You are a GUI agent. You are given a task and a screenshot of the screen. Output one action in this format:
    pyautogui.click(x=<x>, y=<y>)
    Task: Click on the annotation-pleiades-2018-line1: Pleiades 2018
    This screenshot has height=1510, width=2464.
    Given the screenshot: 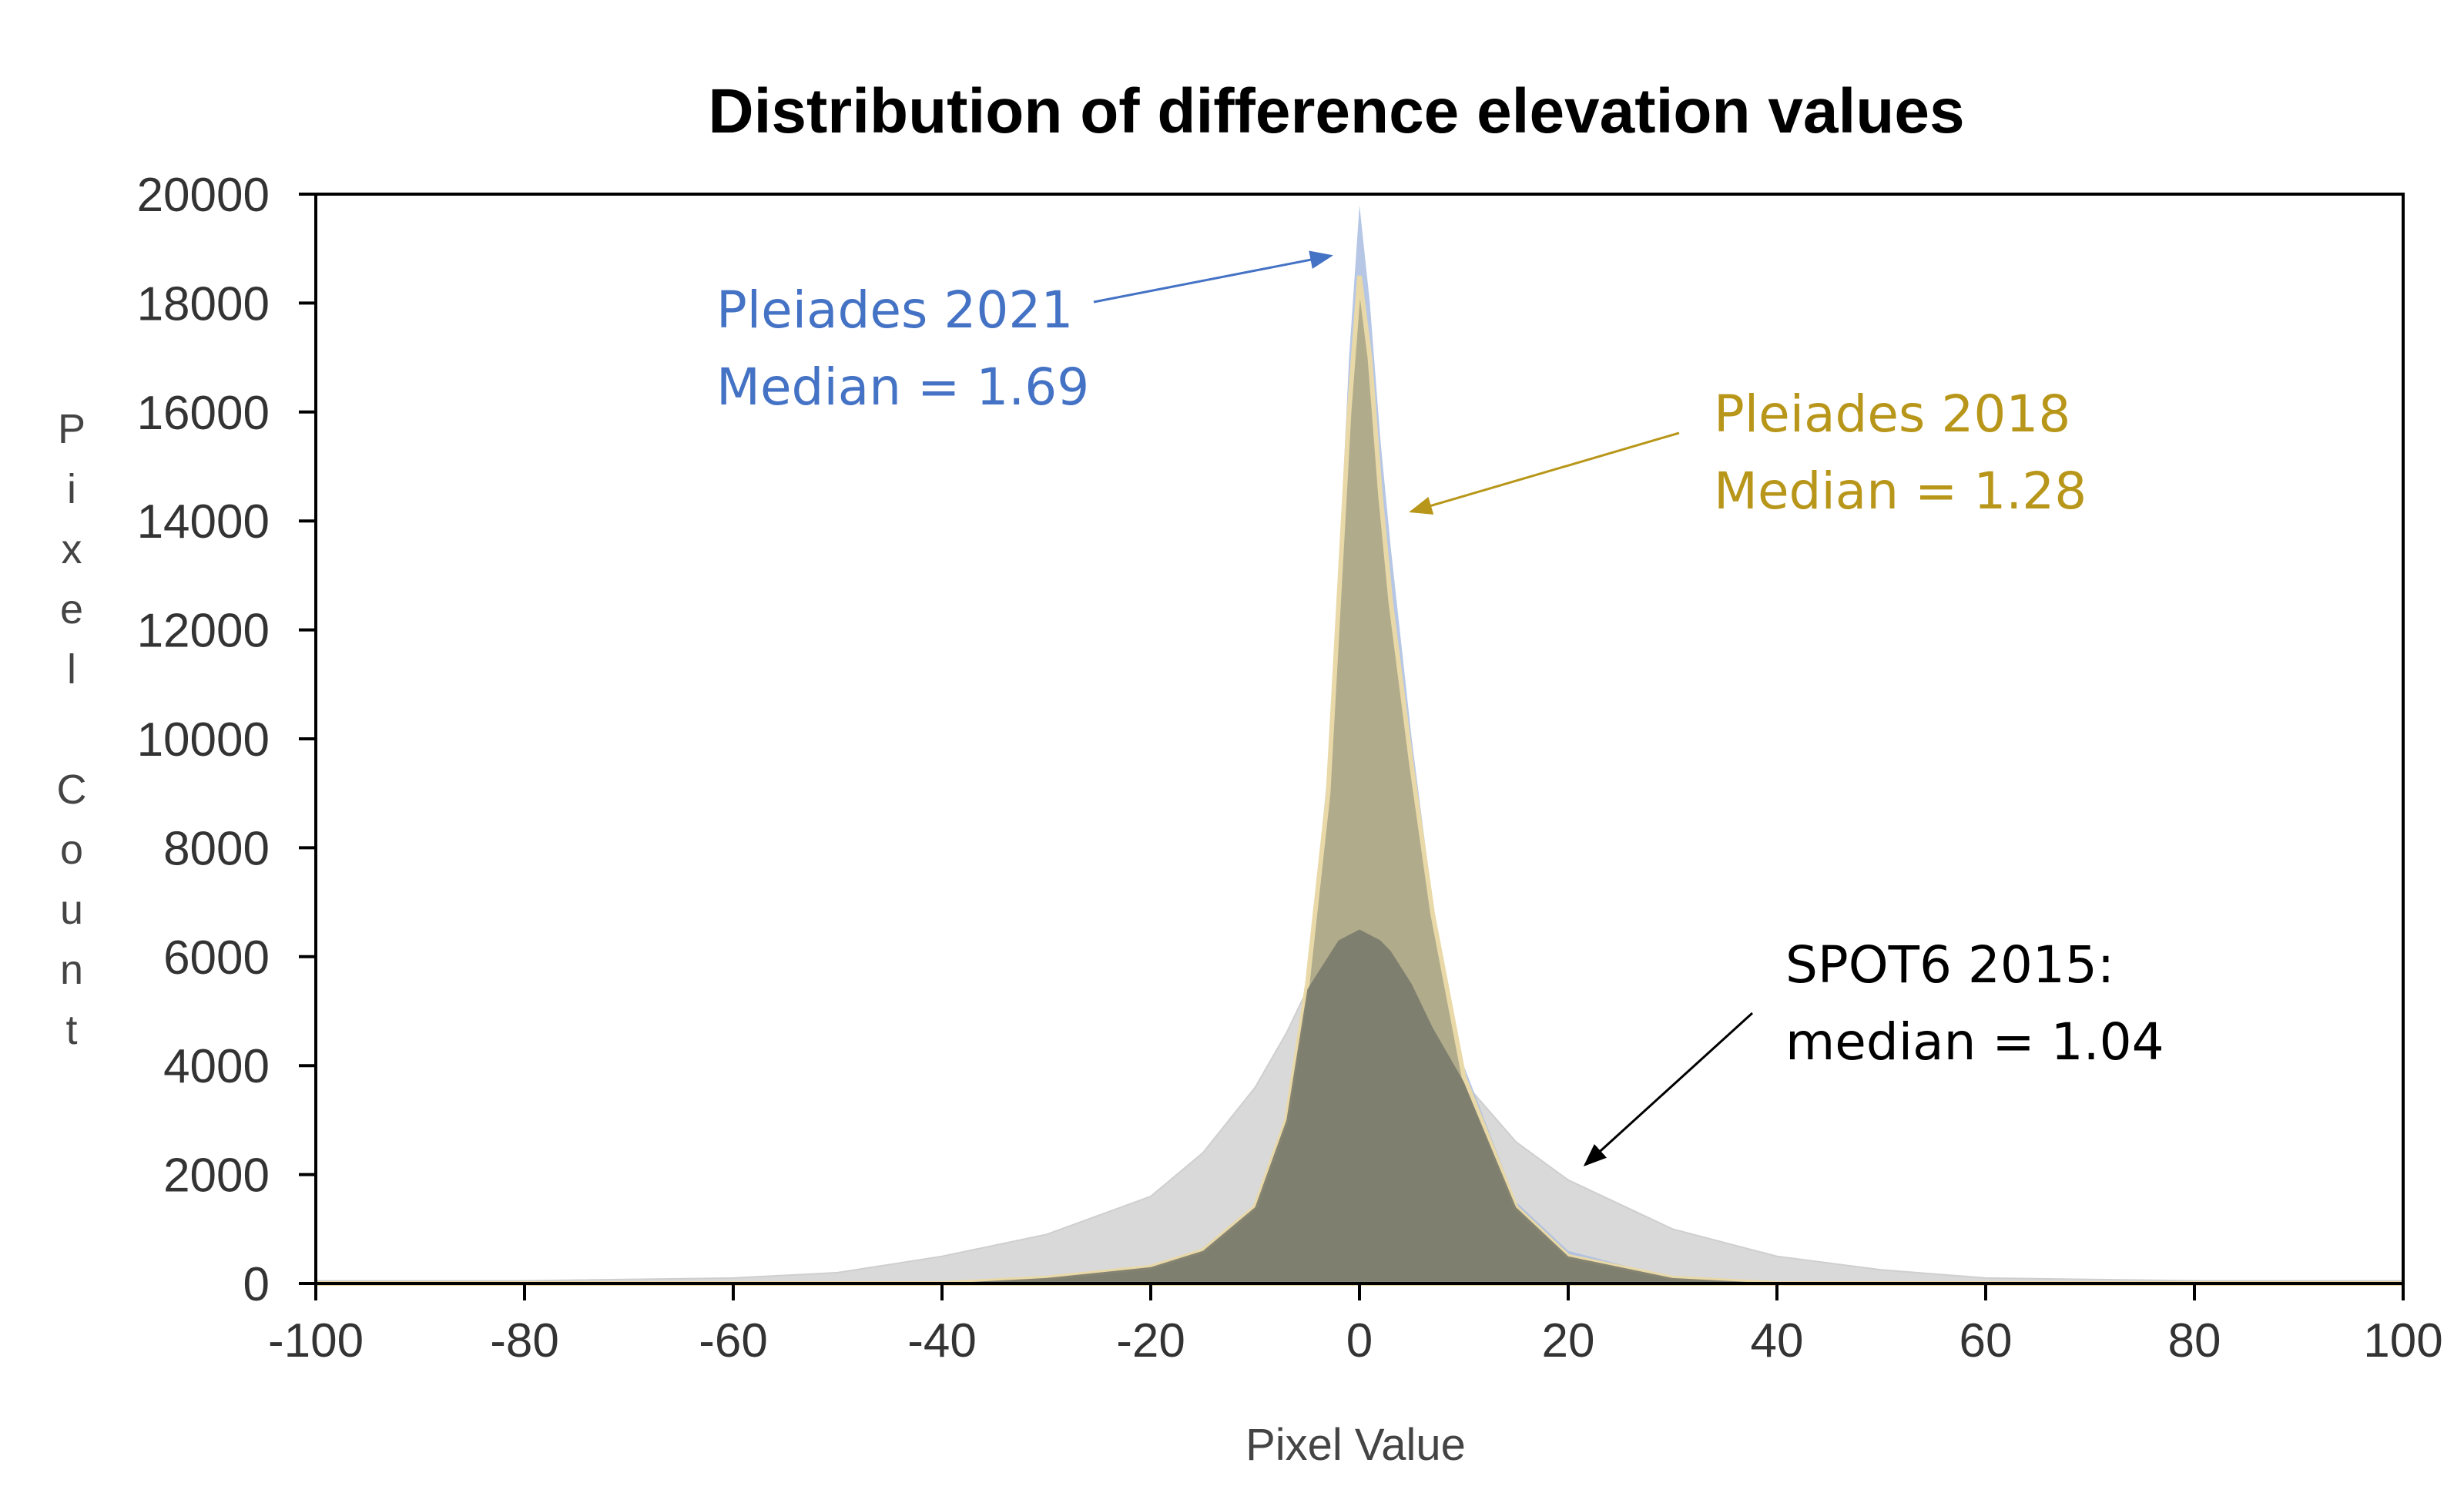 What is the action you would take?
    pyautogui.click(x=1892, y=414)
    